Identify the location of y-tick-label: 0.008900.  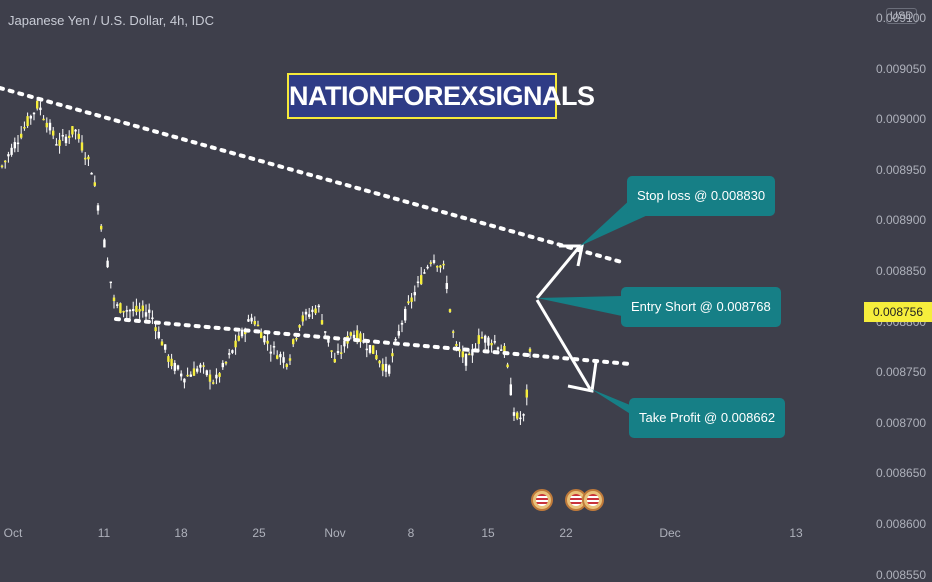
(901, 220).